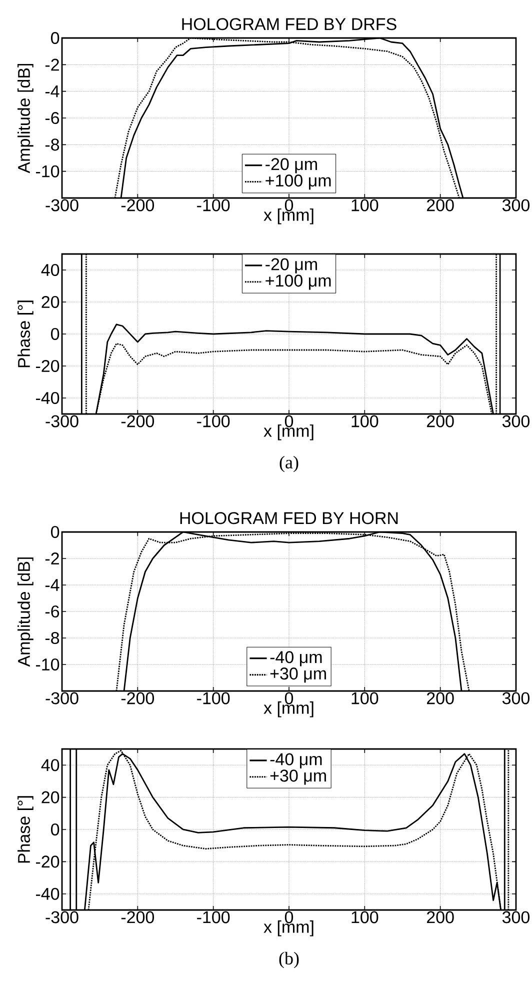  I want to click on text: (b), so click(289, 960).